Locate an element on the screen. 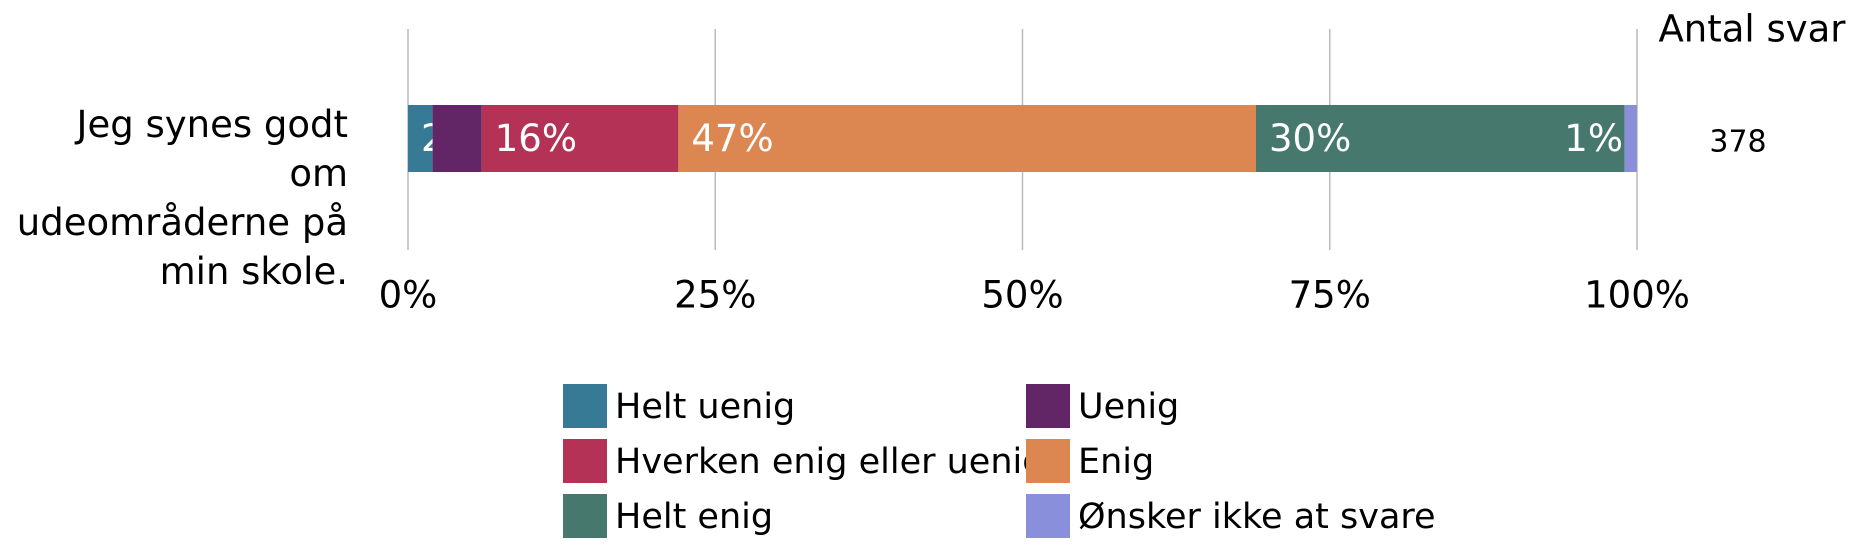  legend-label: Helt enig is located at coordinates (694, 517).